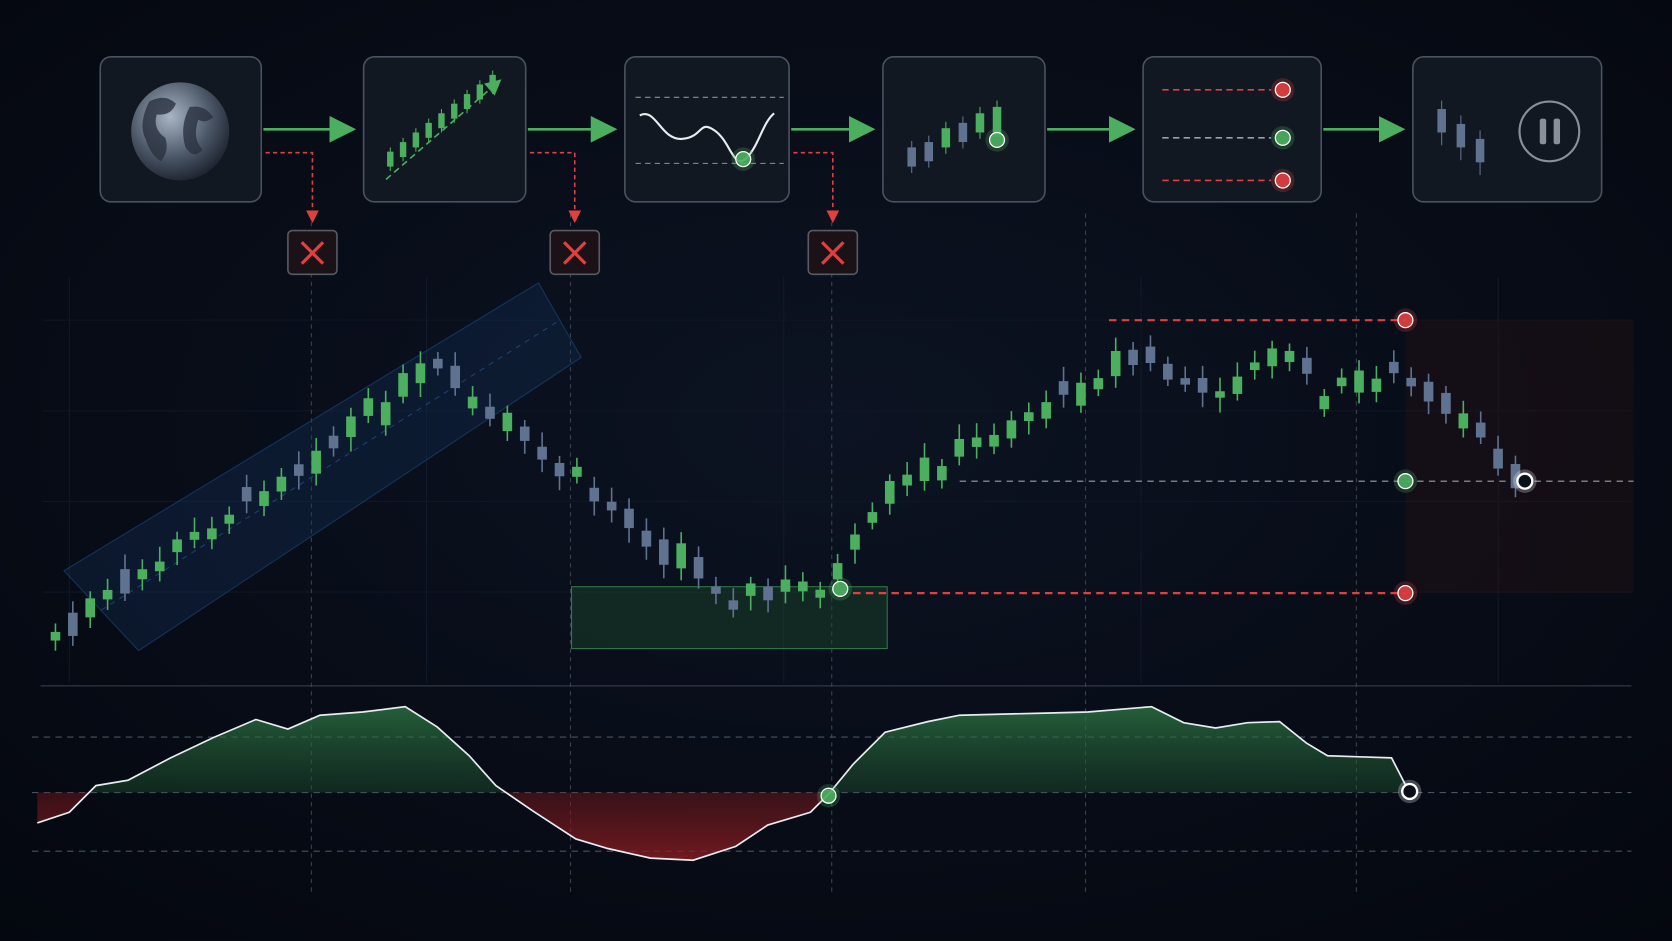  Describe the element at coordinates (707, 137) in the screenshot. I see `mini-wave` at that location.